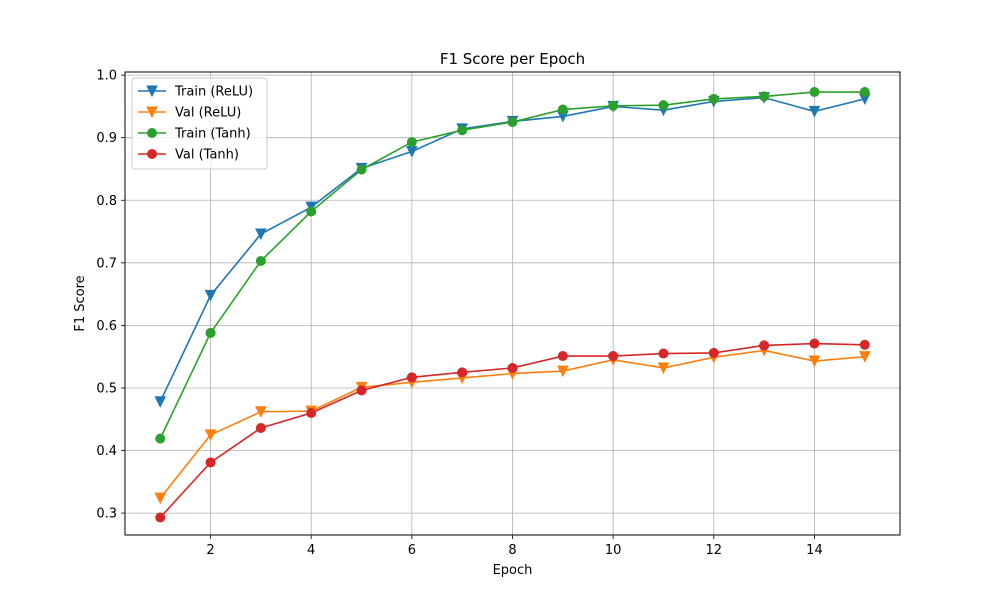  I want to click on legend-item: Val (Tanh), so click(188, 155).